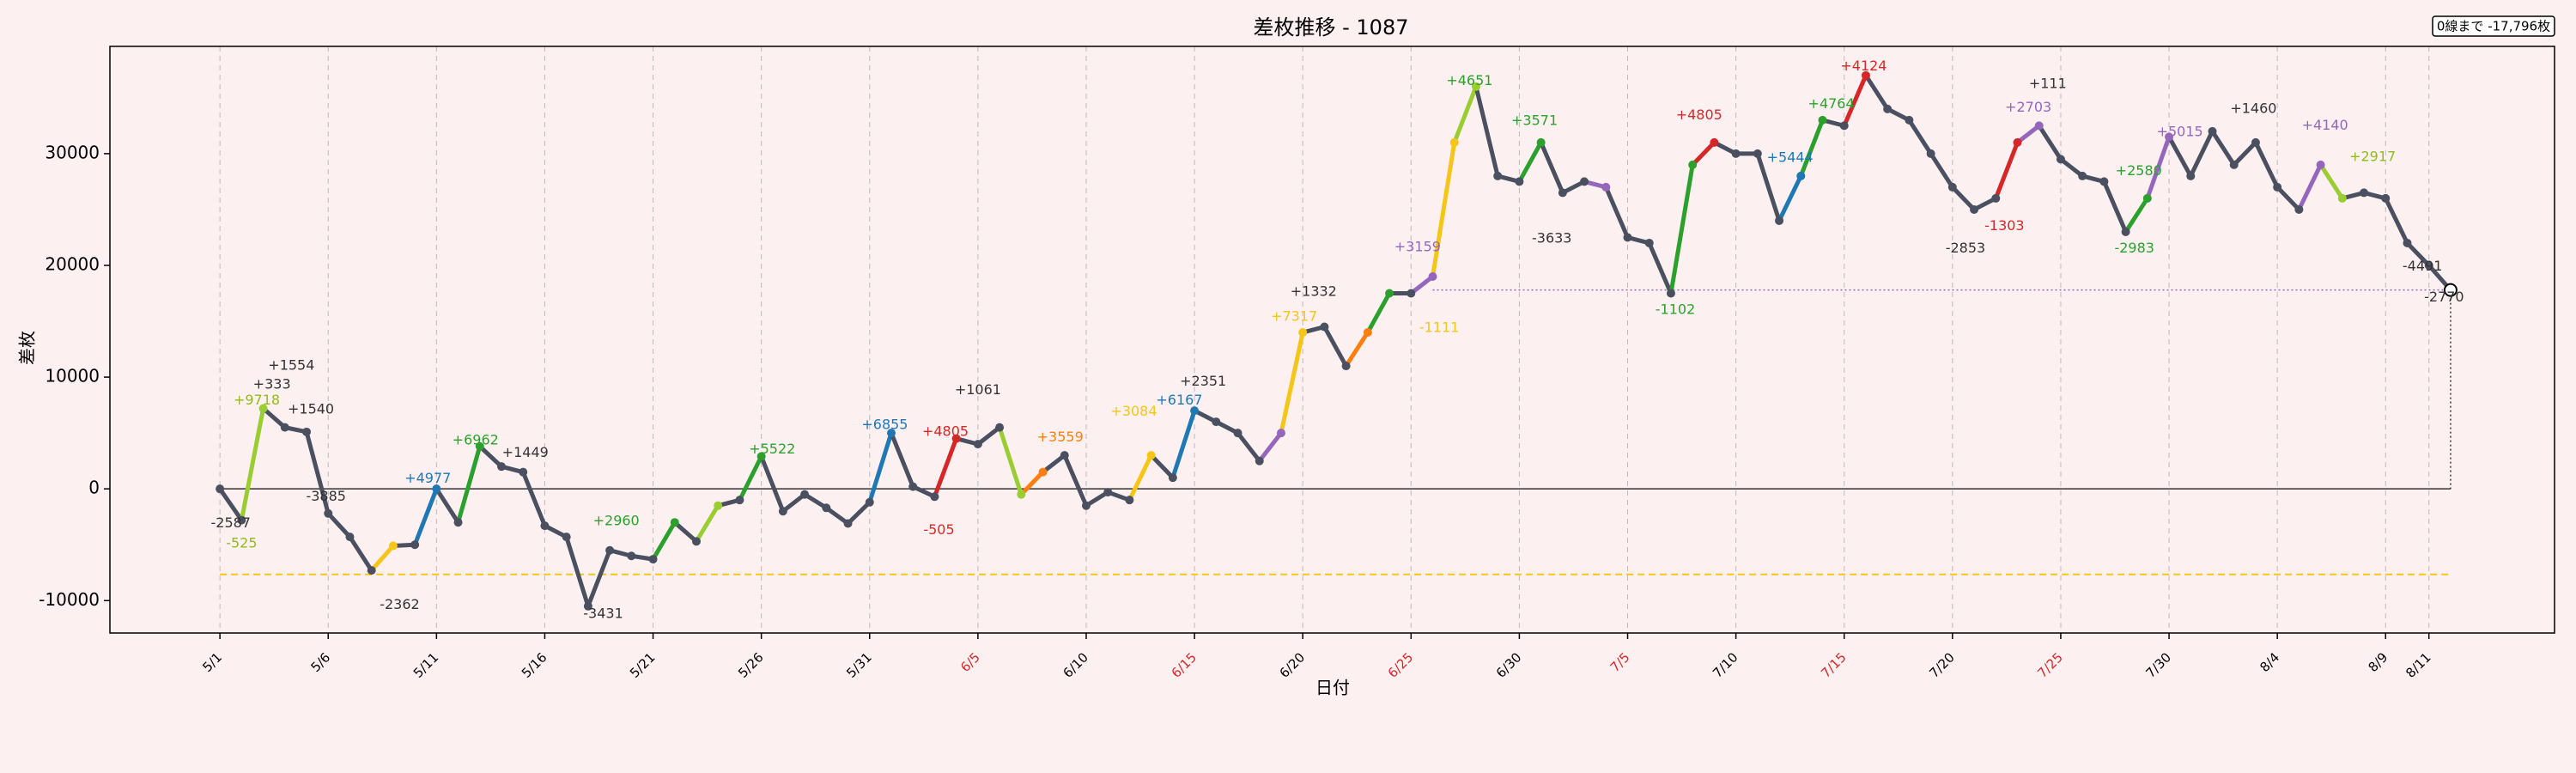 The width and height of the screenshot is (2576, 773). Describe the element at coordinates (291, 365) in the screenshot. I see `annotation: +1554` at that location.